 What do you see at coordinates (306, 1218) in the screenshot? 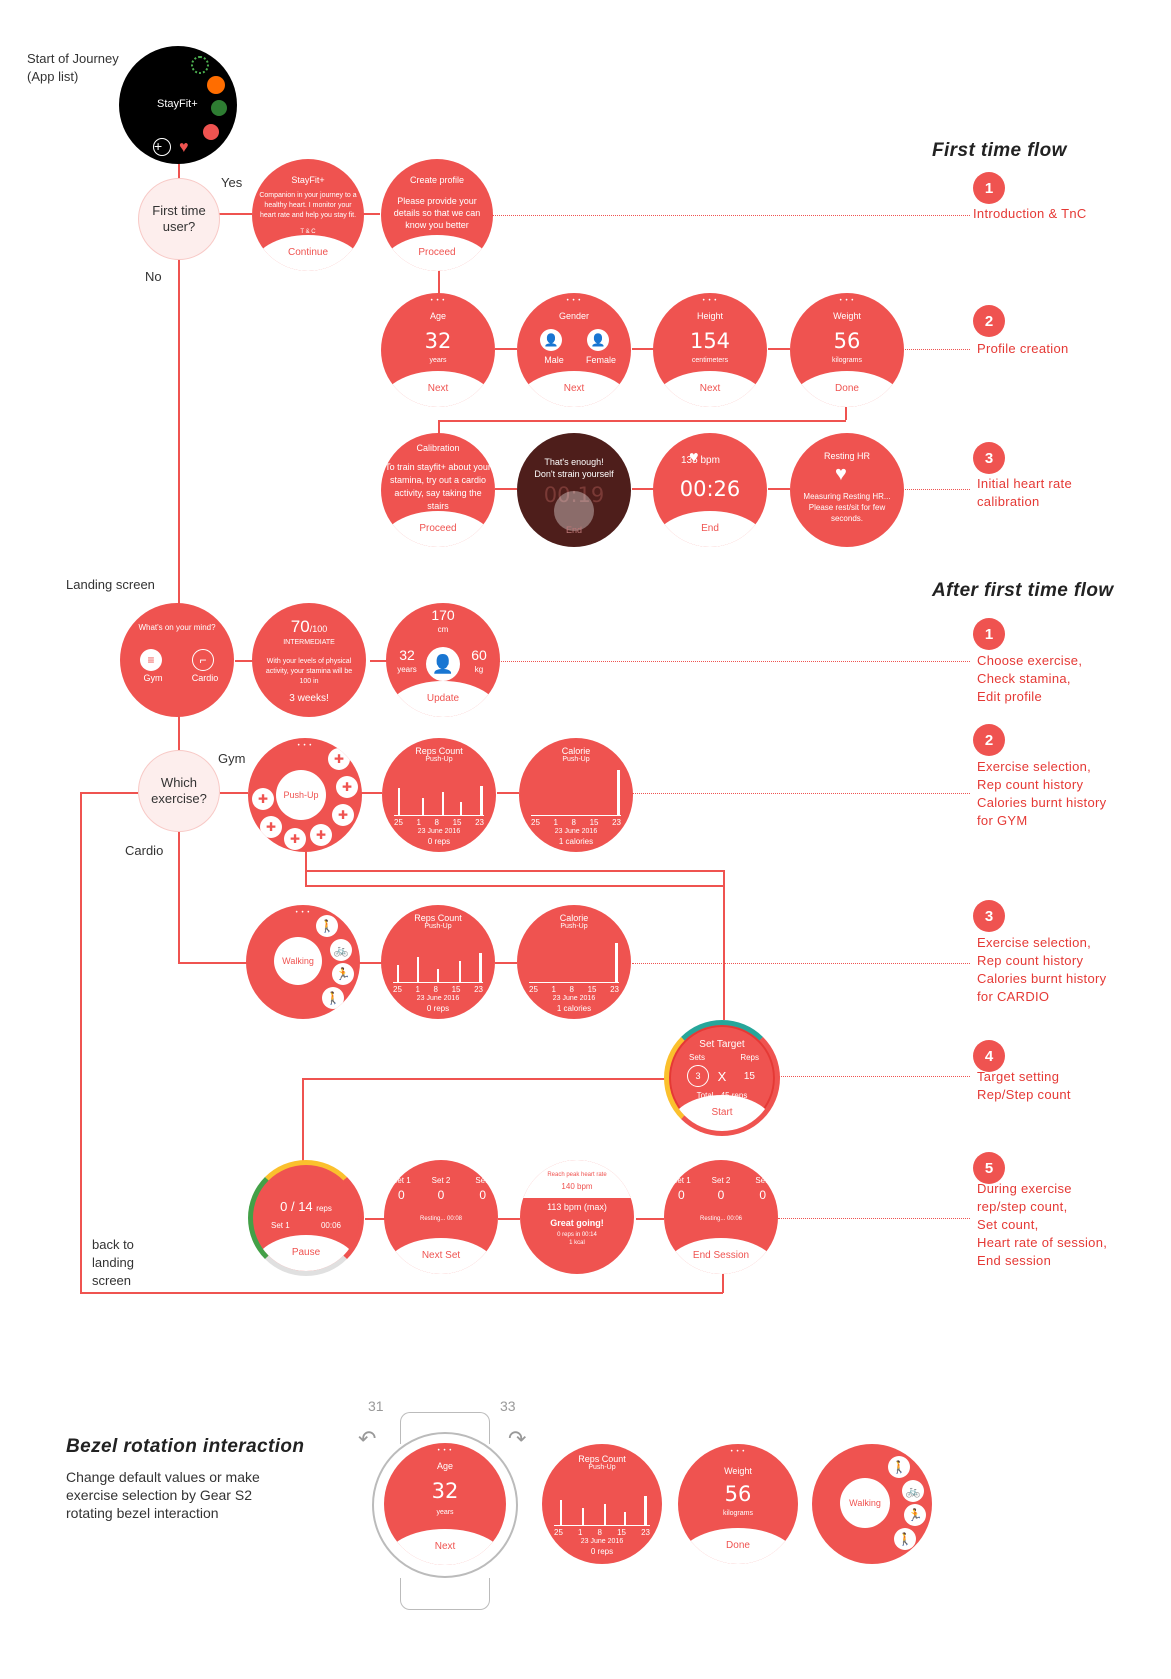
I see `session-screen: 0 / 14 reps Set 1 00:06 Pause` at bounding box center [306, 1218].